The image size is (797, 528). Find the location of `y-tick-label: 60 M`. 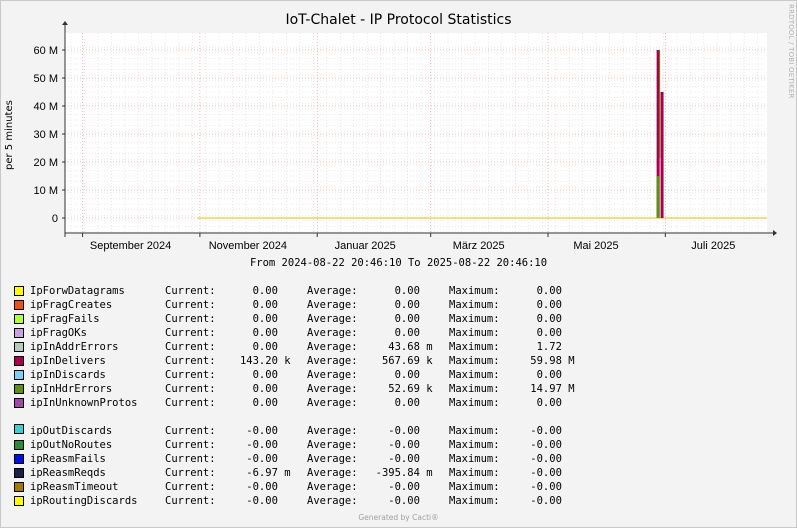

y-tick-label: 60 M is located at coordinates (46, 51).